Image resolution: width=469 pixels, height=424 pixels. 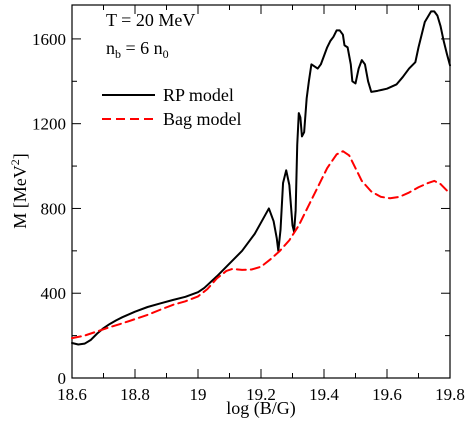 I want to click on annotation-density: nb = 6 n0, so click(x=137, y=49).